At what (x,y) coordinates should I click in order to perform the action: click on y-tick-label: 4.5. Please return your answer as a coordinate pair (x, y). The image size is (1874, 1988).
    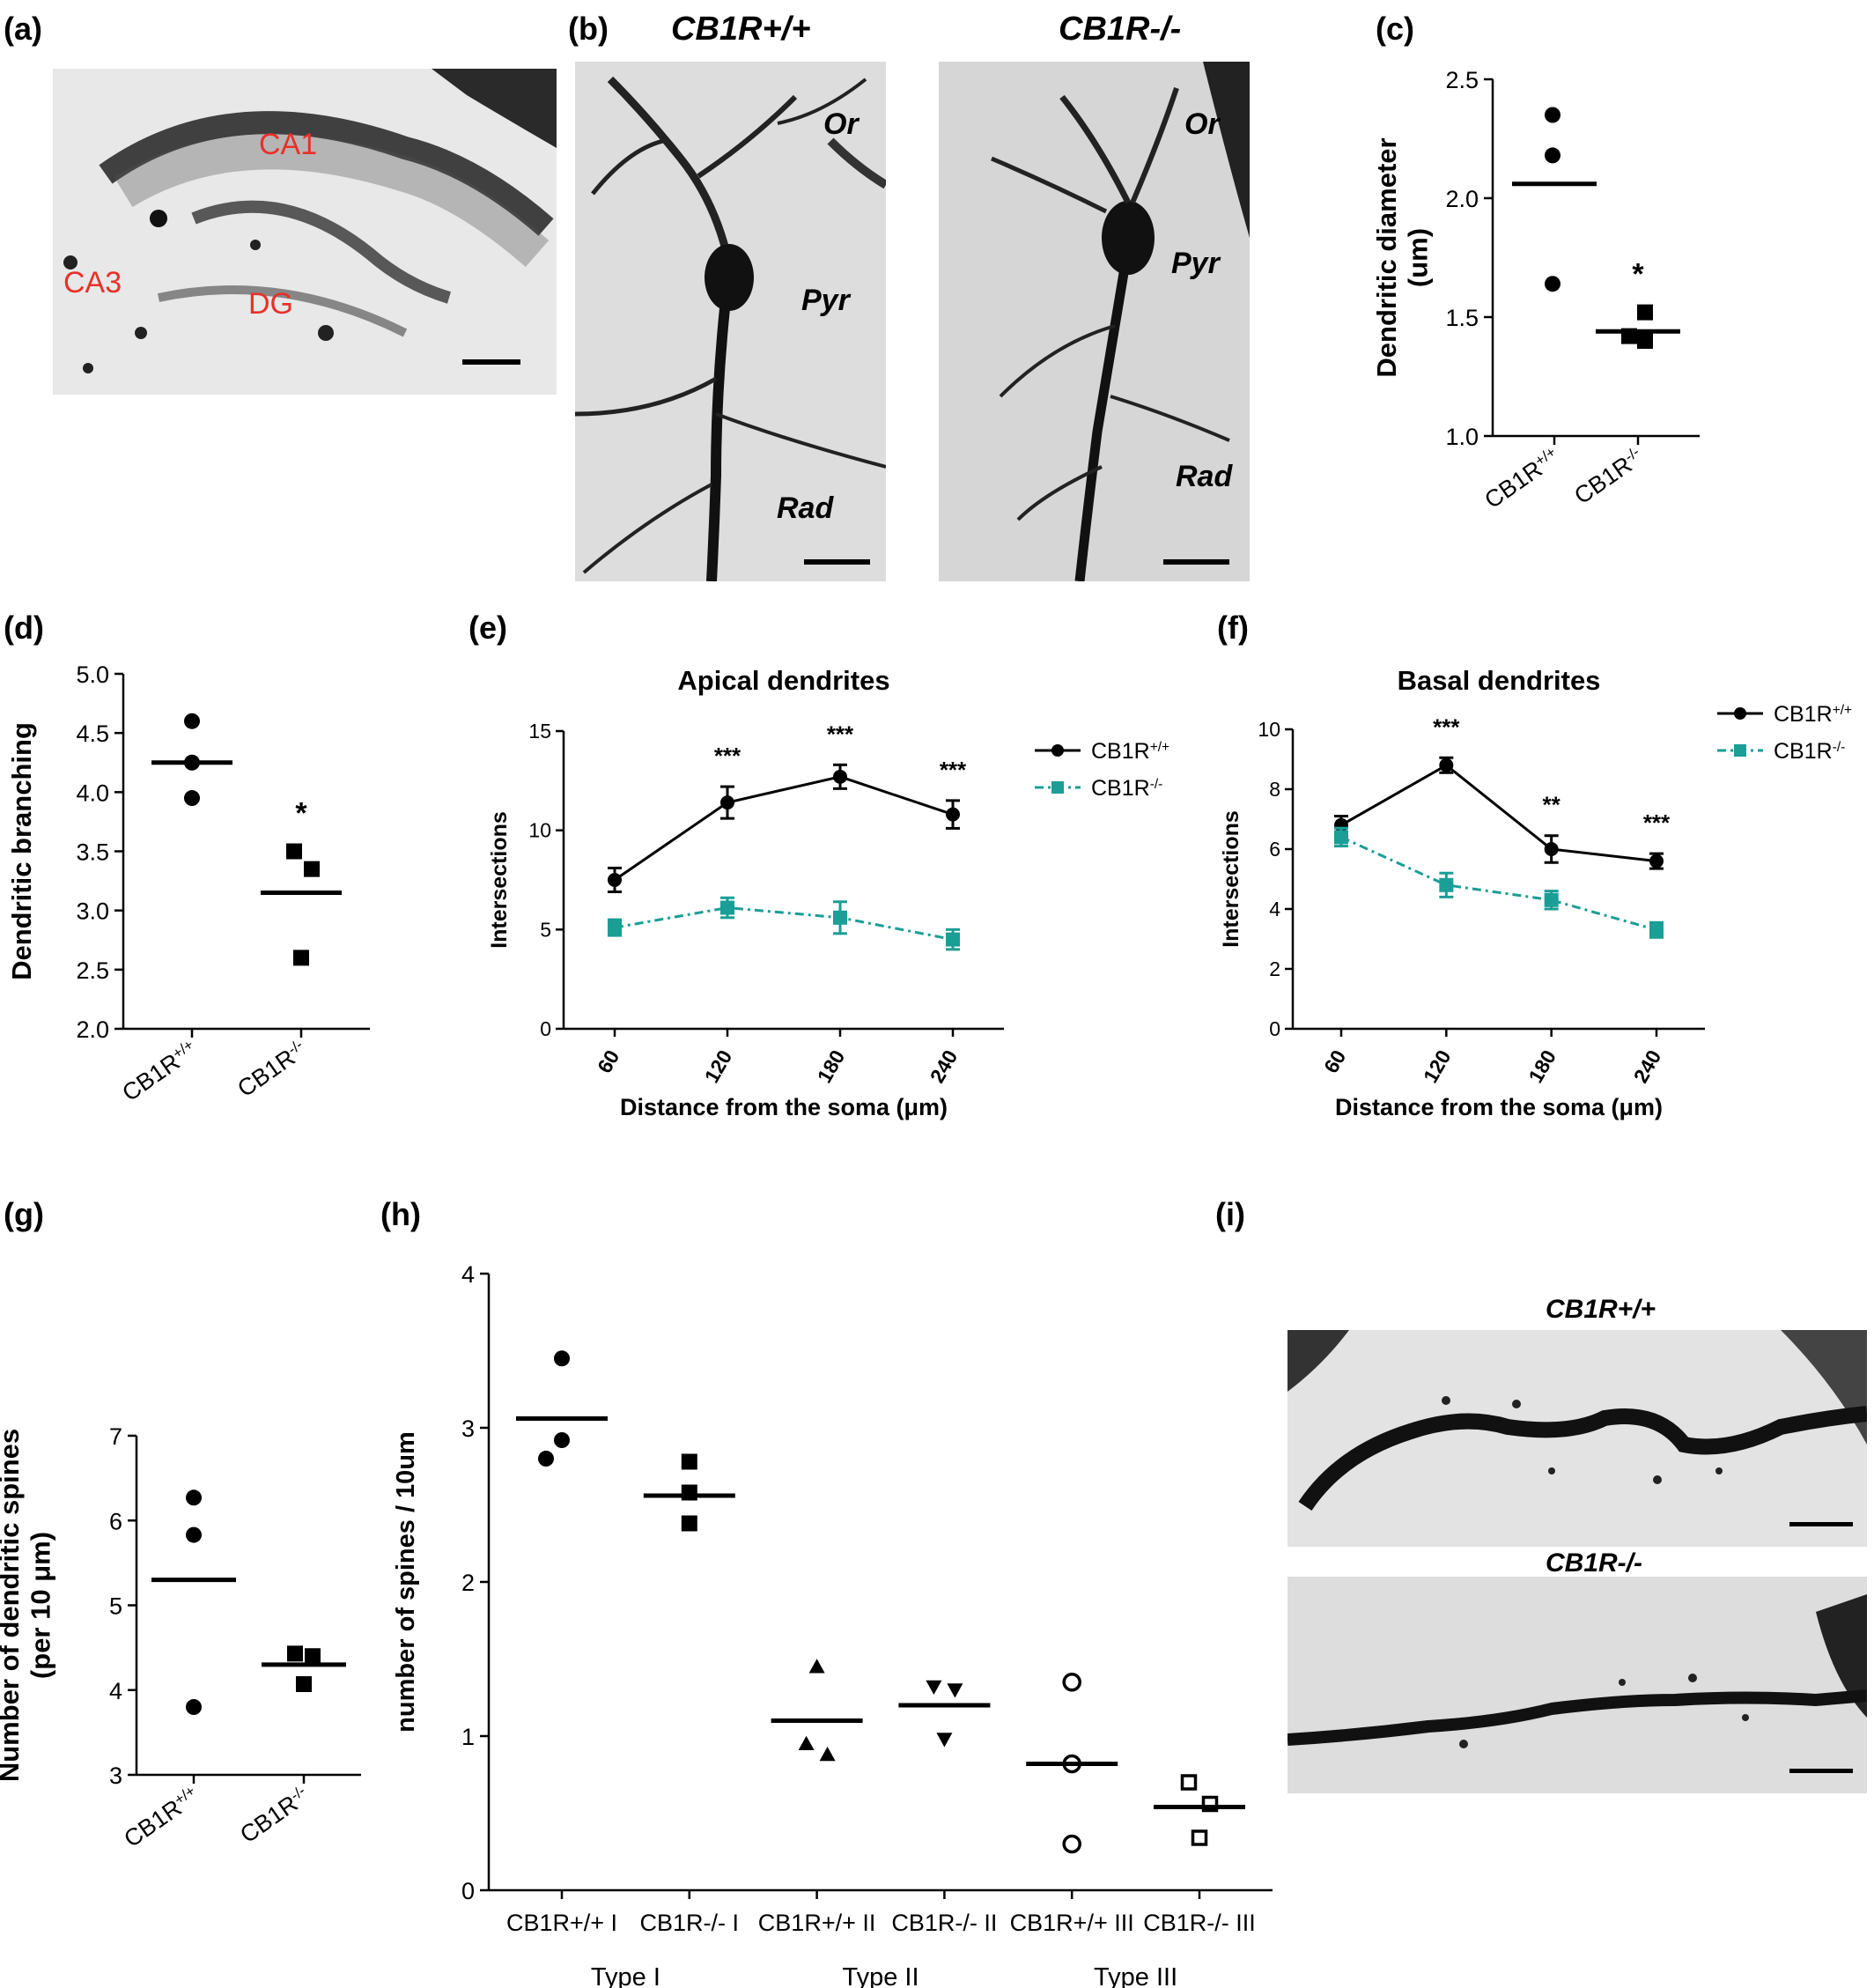
    Looking at the image, I should click on (92, 734).